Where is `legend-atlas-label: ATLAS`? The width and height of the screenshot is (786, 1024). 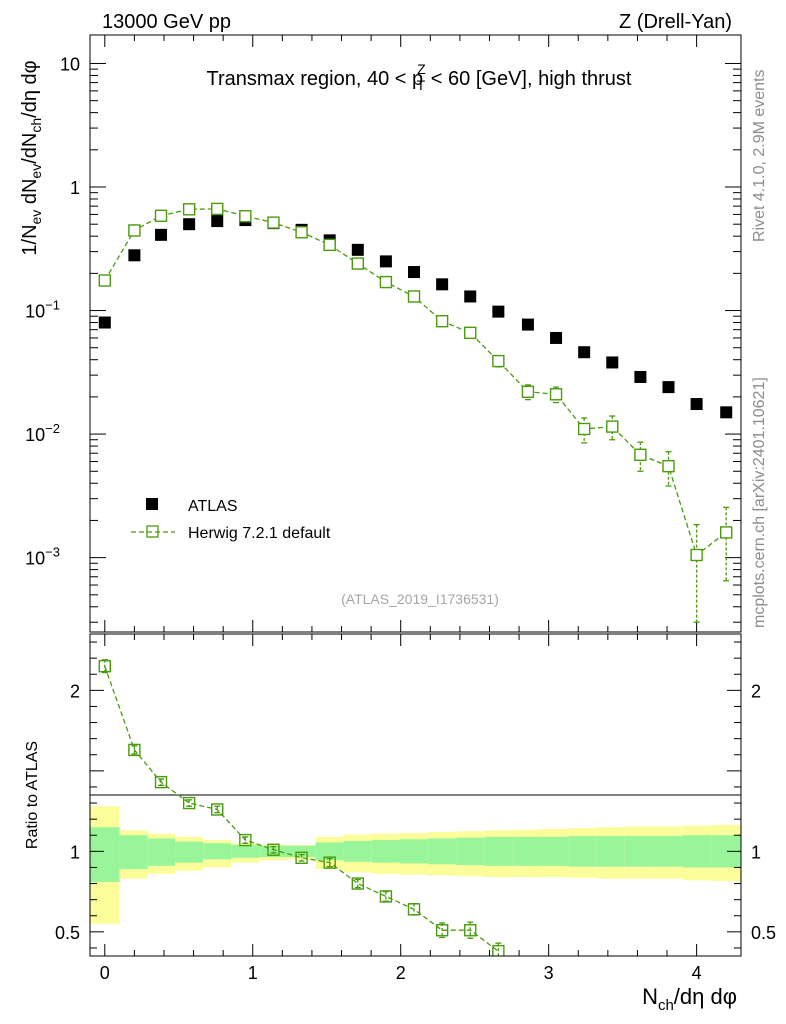 legend-atlas-label: ATLAS is located at coordinates (213, 506).